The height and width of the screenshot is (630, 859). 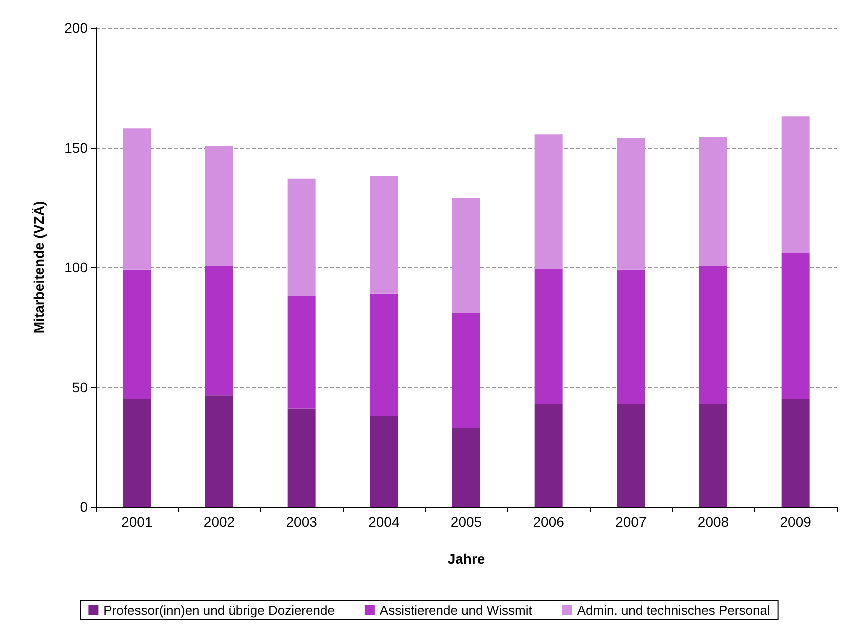 What do you see at coordinates (76, 28) in the screenshot?
I see `y-tick-label: 200` at bounding box center [76, 28].